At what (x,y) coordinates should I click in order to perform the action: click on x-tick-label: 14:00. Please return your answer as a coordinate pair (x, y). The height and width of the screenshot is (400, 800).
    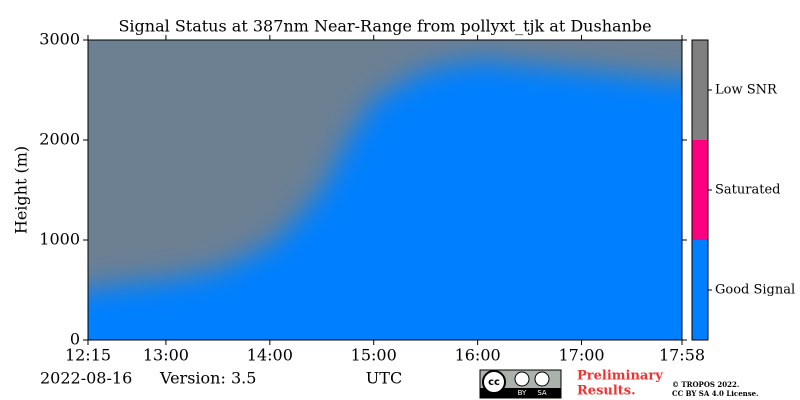
    Looking at the image, I should click on (270, 355).